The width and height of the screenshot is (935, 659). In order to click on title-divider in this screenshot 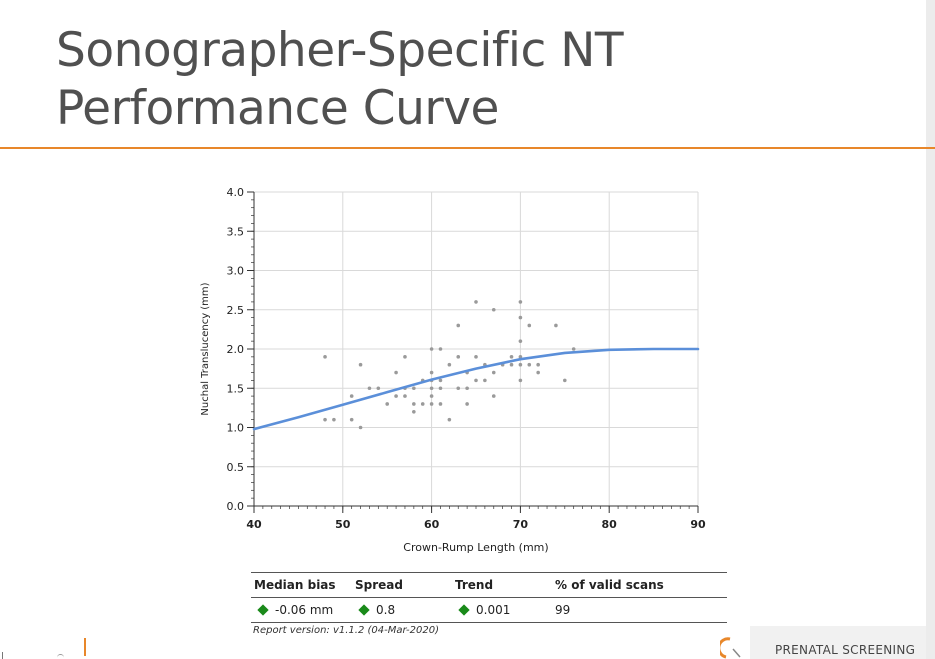, I will do `click(467, 148)`.